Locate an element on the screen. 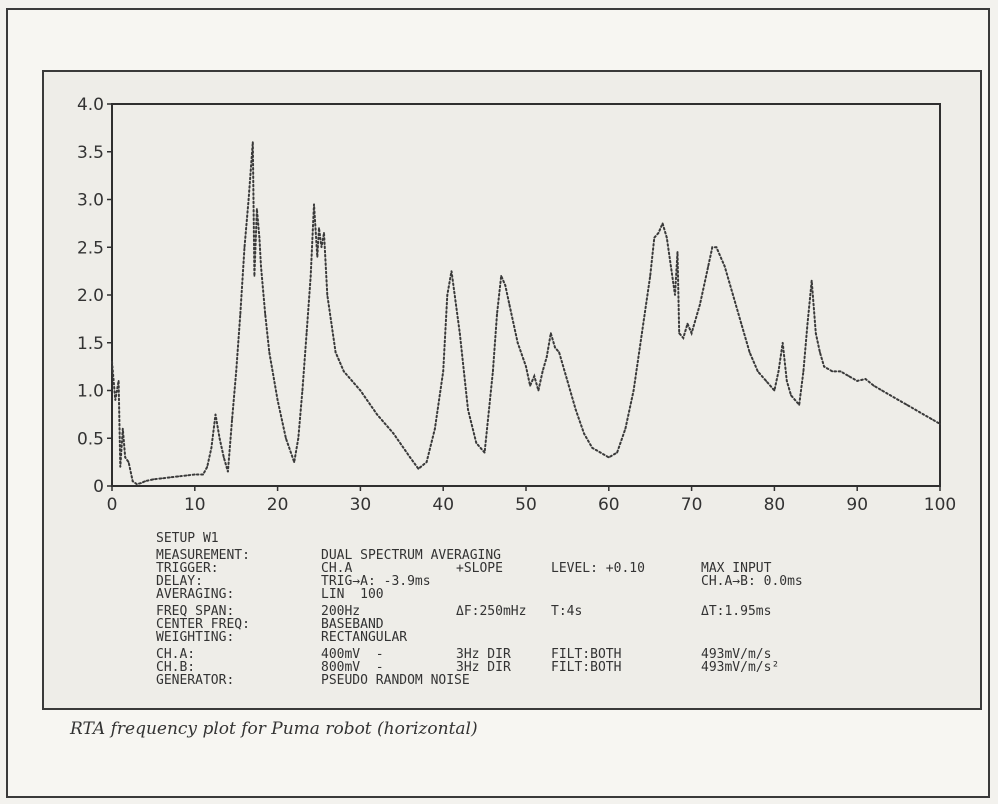 Image resolution: width=998 pixels, height=804 pixels. setup-label: CH.A: is located at coordinates (176, 654).